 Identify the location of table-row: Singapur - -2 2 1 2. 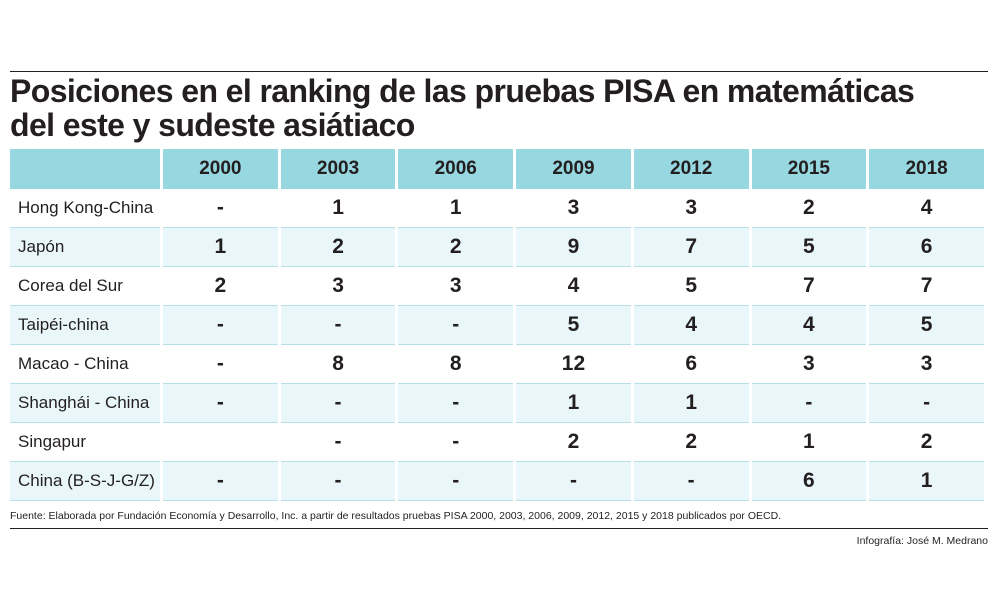
(497, 442).